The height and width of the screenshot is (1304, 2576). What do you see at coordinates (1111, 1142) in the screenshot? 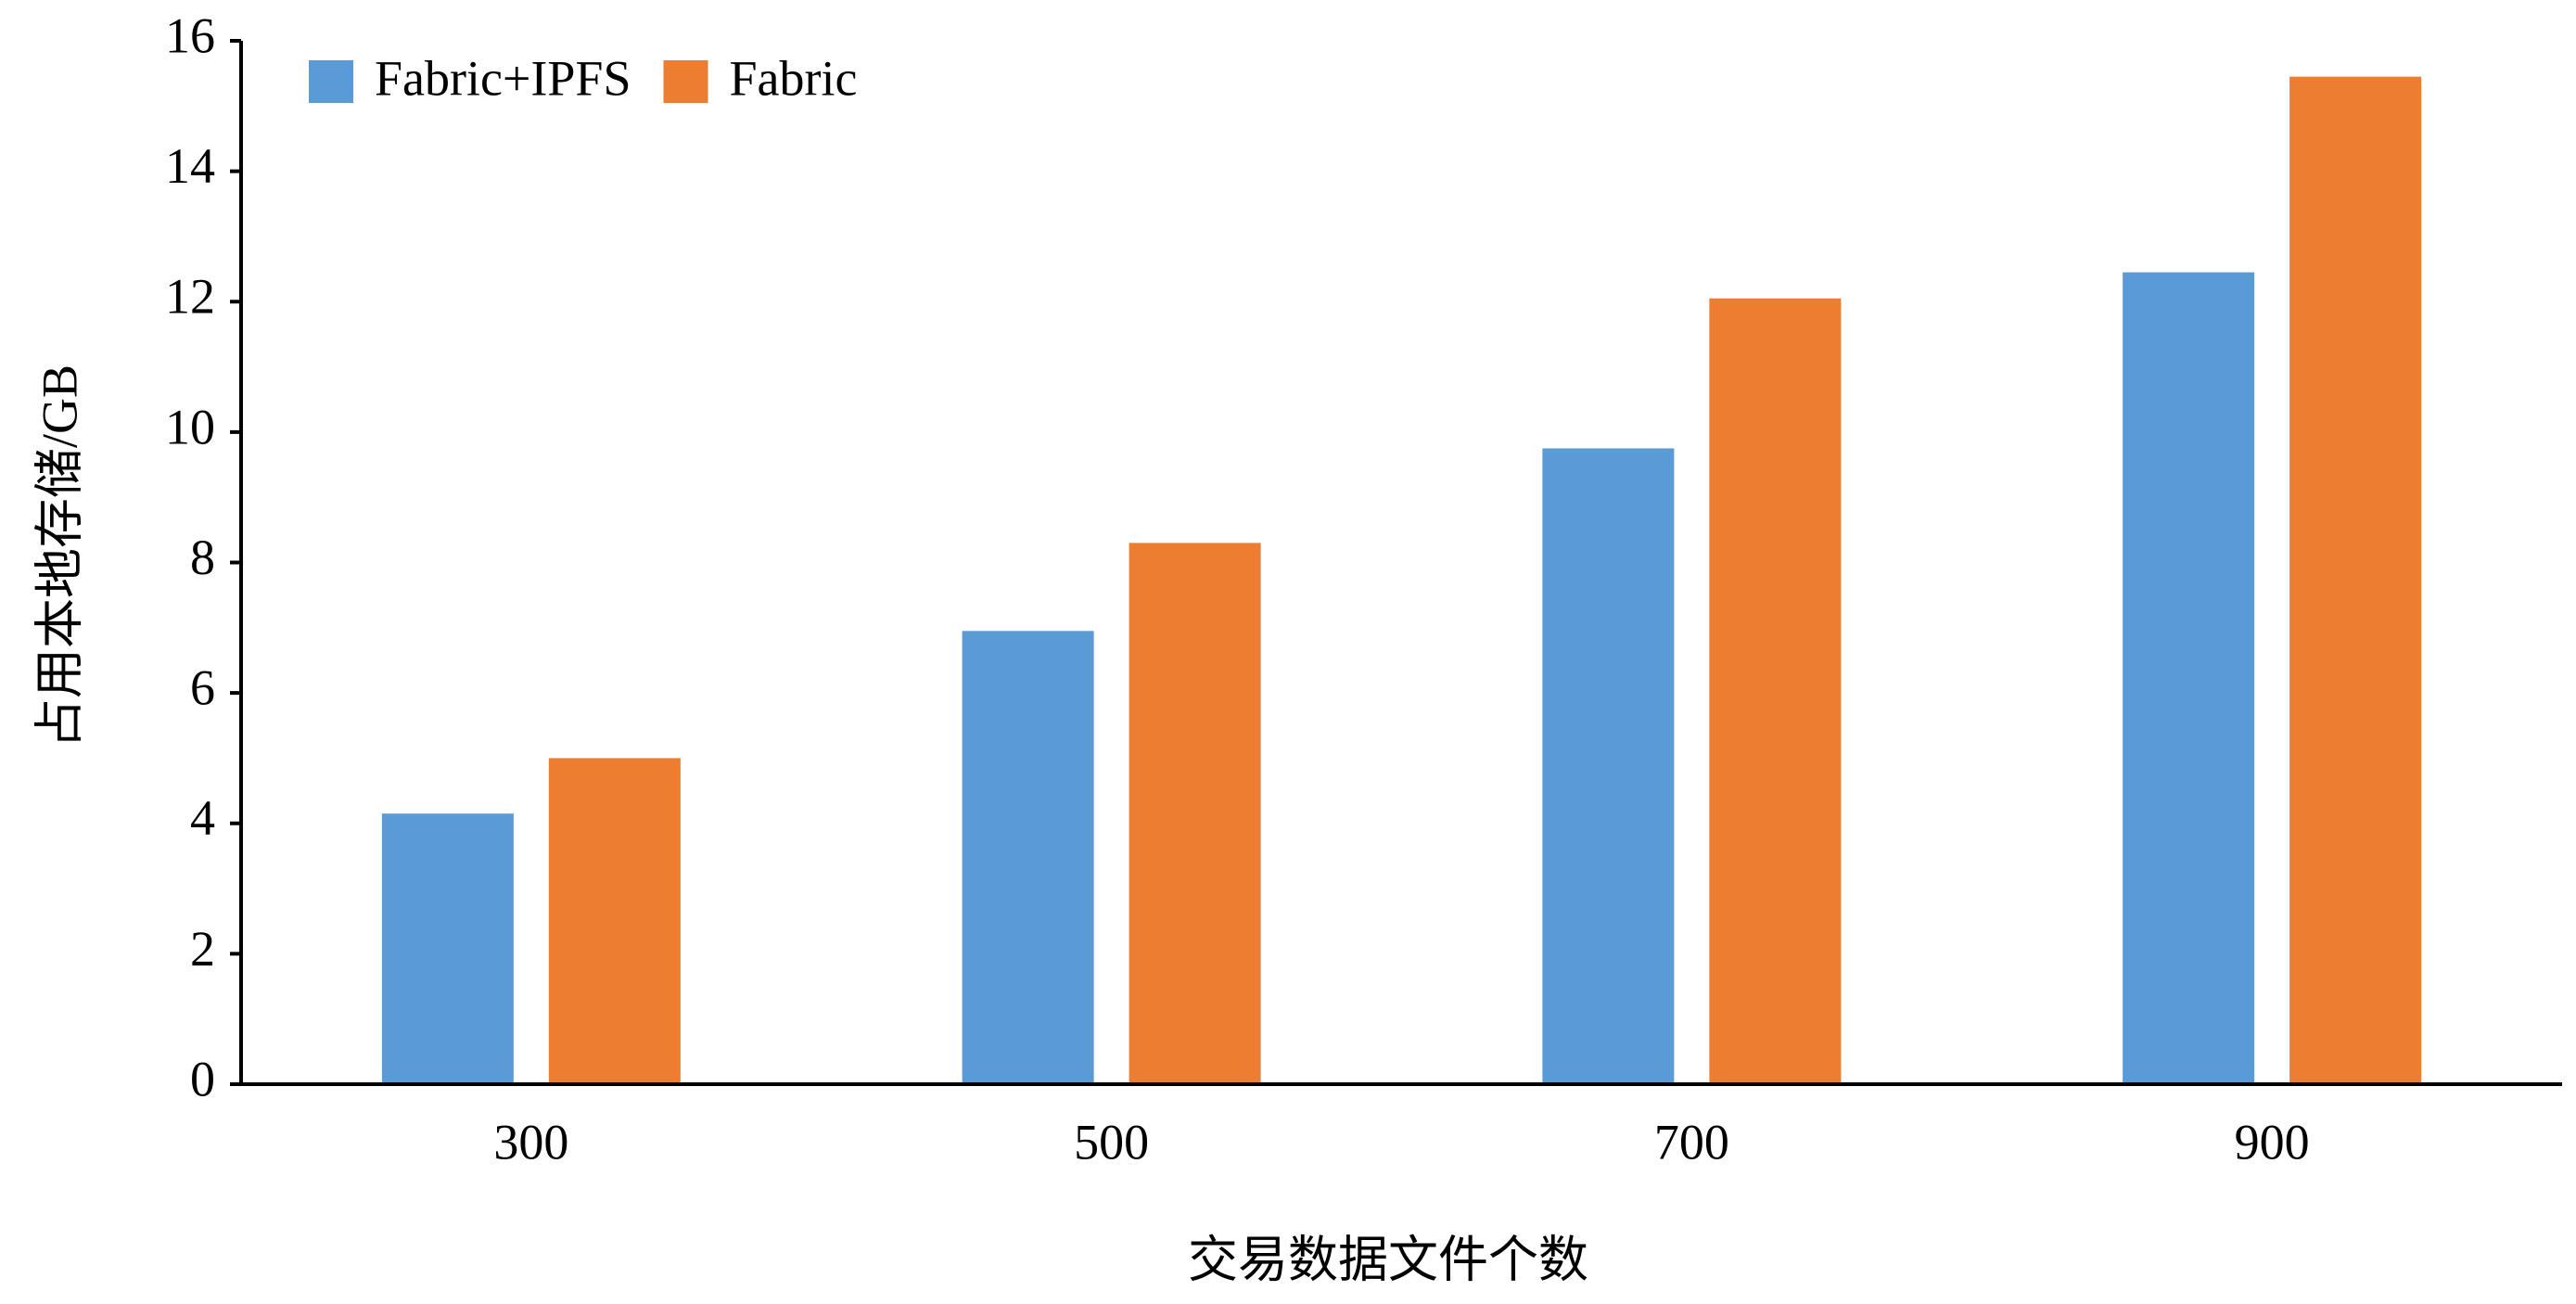
I see `x-tick-label: 500` at bounding box center [1111, 1142].